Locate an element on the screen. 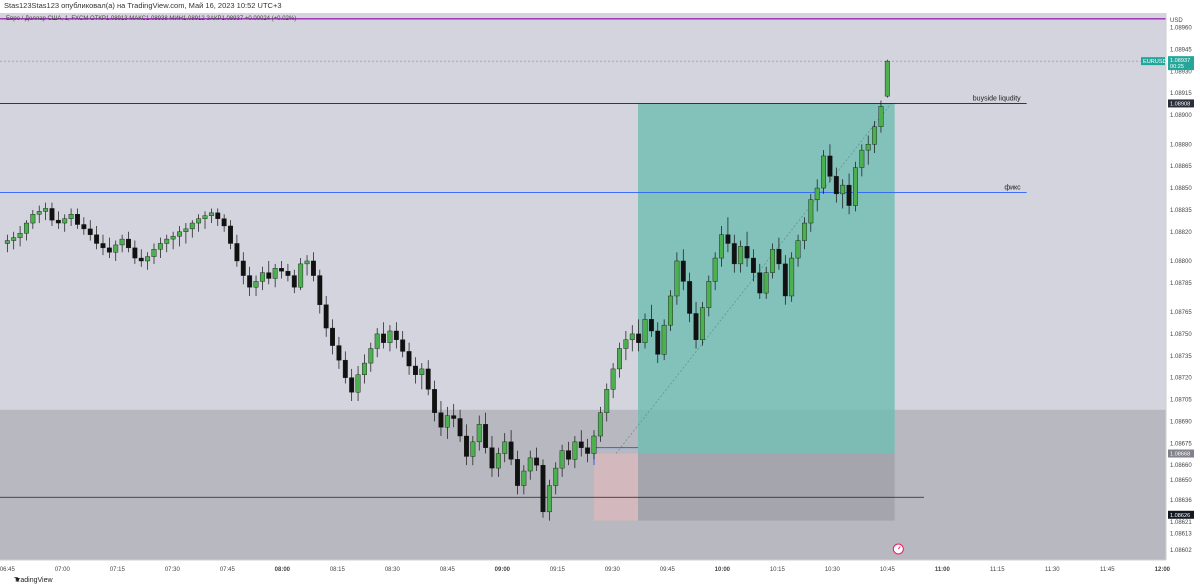 This screenshot has width=1200, height=587. price-tick-label: 1.08945 is located at coordinates (1181, 50).